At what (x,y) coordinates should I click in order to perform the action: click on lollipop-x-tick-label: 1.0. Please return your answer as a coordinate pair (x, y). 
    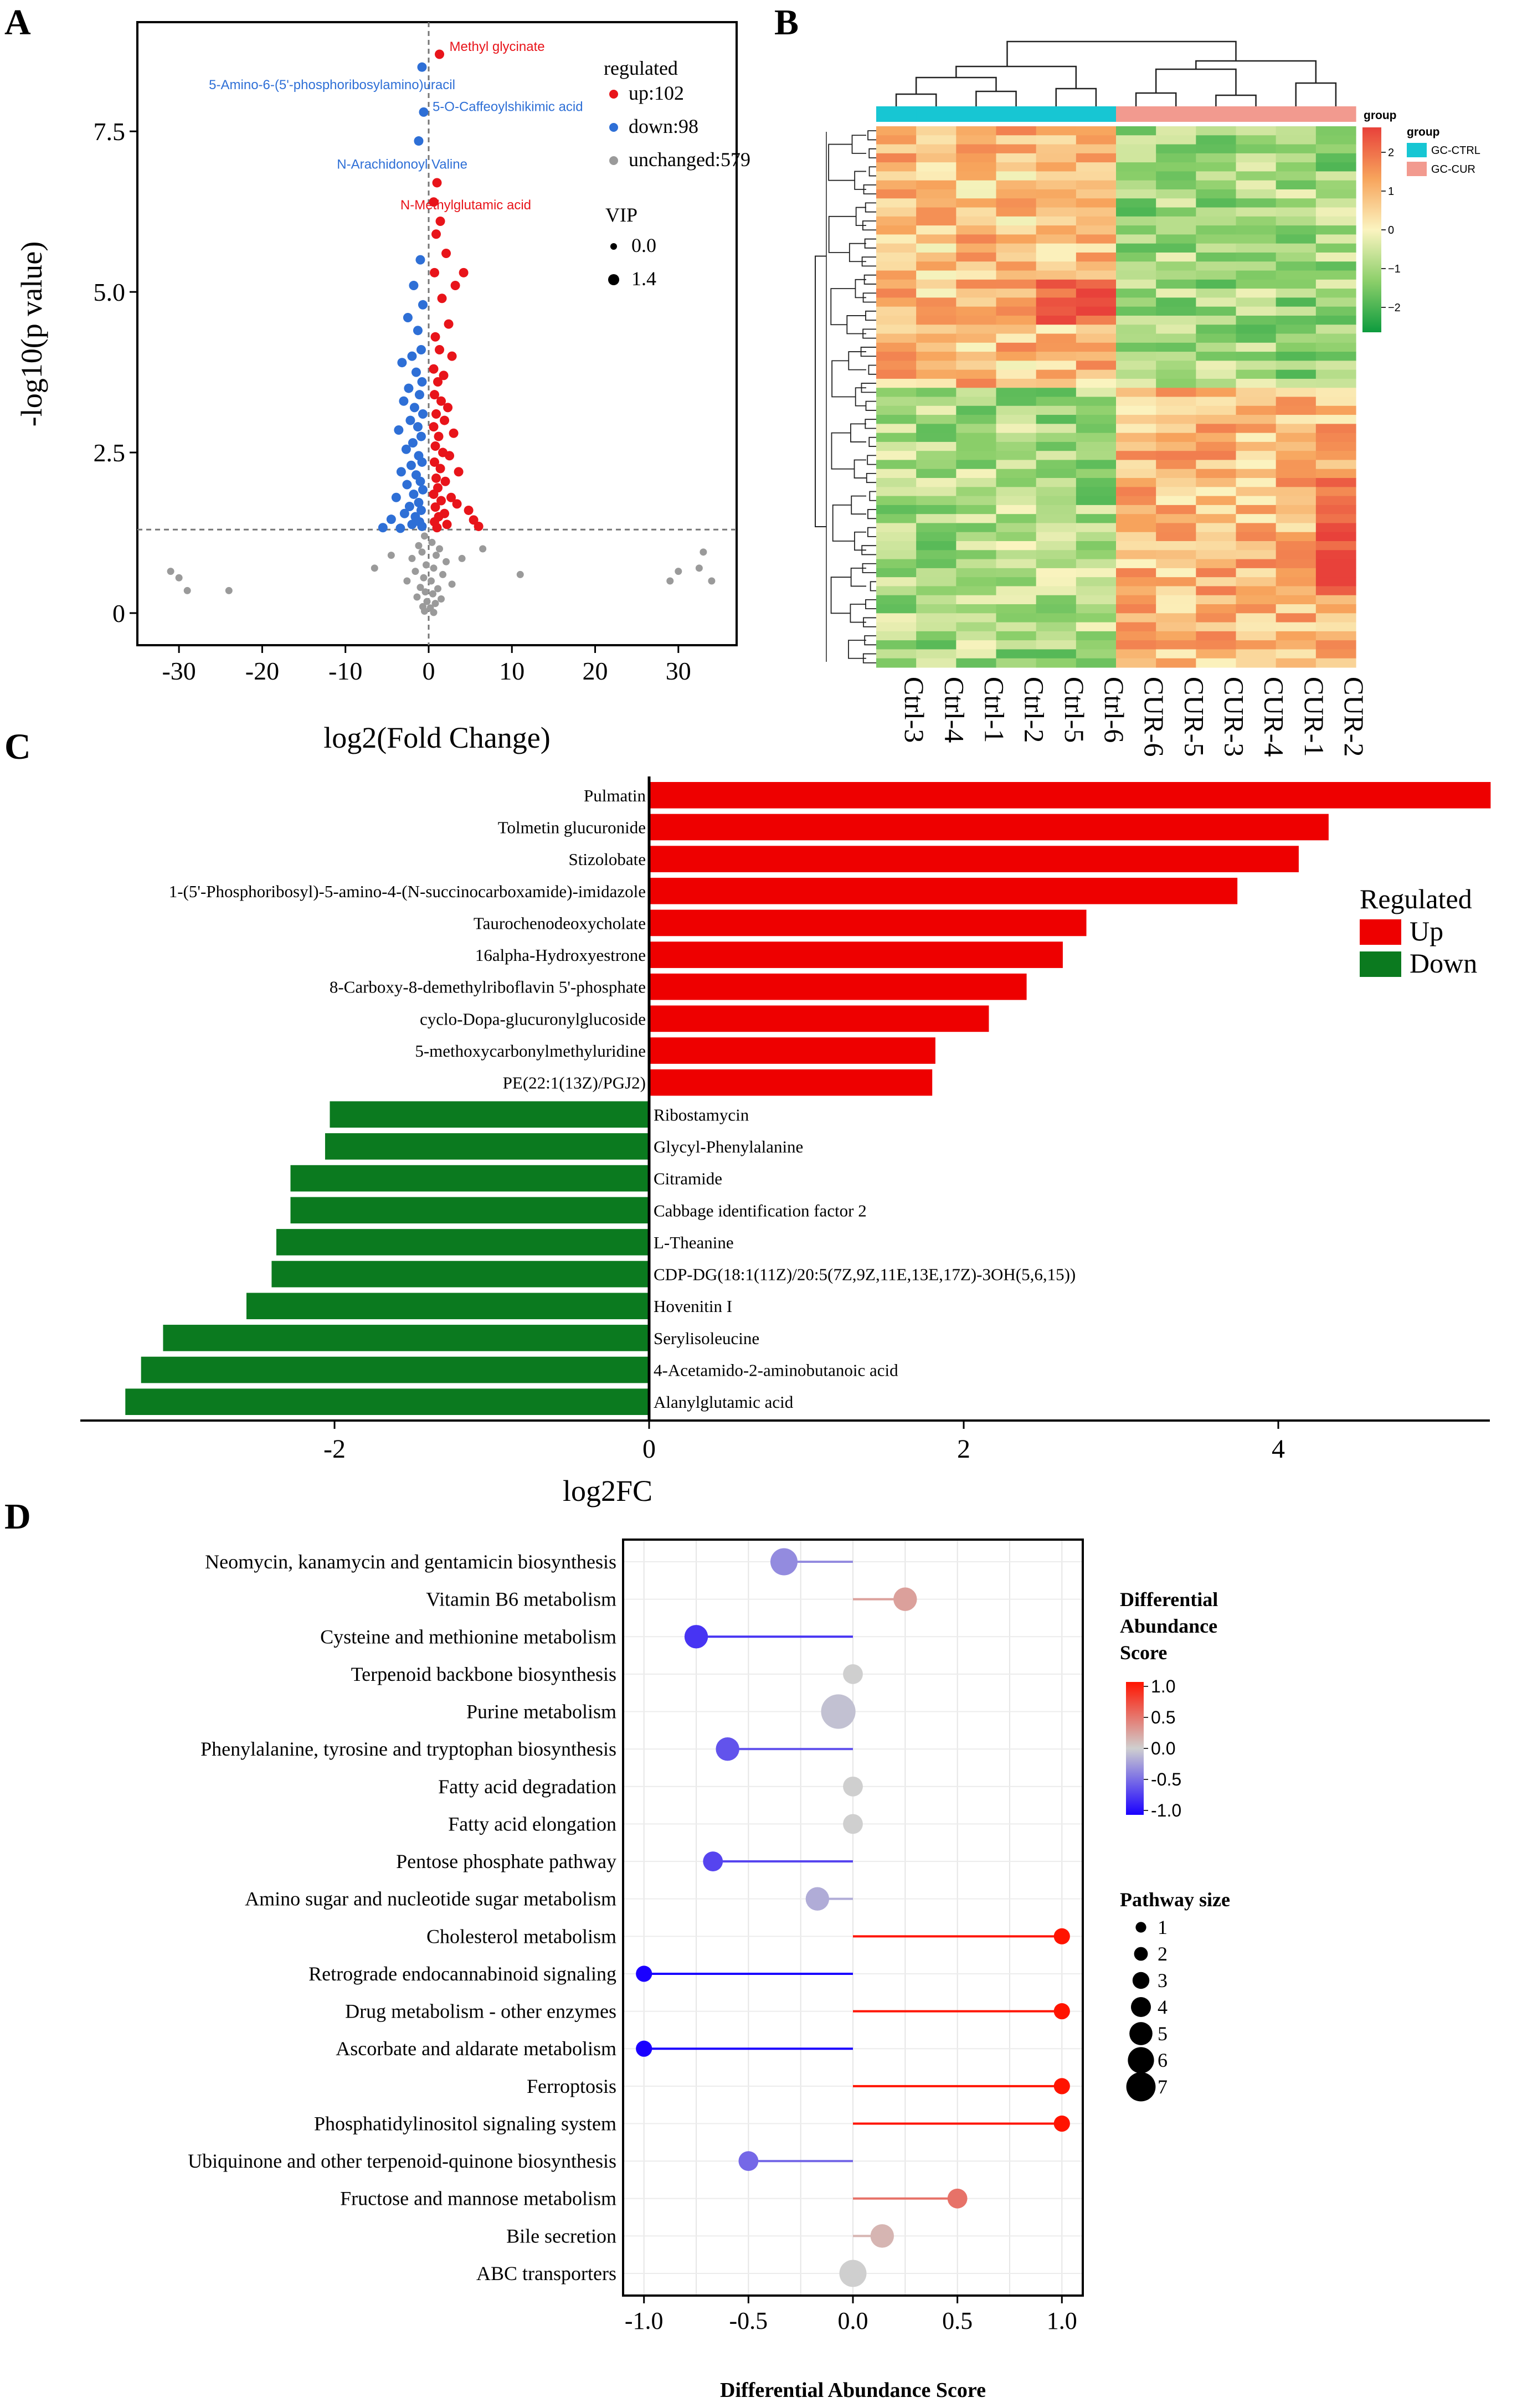
    Looking at the image, I should click on (1062, 2321).